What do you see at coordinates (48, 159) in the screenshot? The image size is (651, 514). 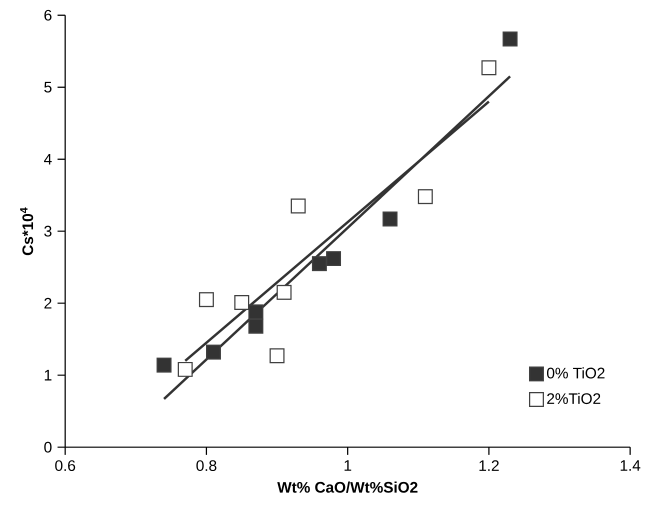 I see `y-tick-label: 4` at bounding box center [48, 159].